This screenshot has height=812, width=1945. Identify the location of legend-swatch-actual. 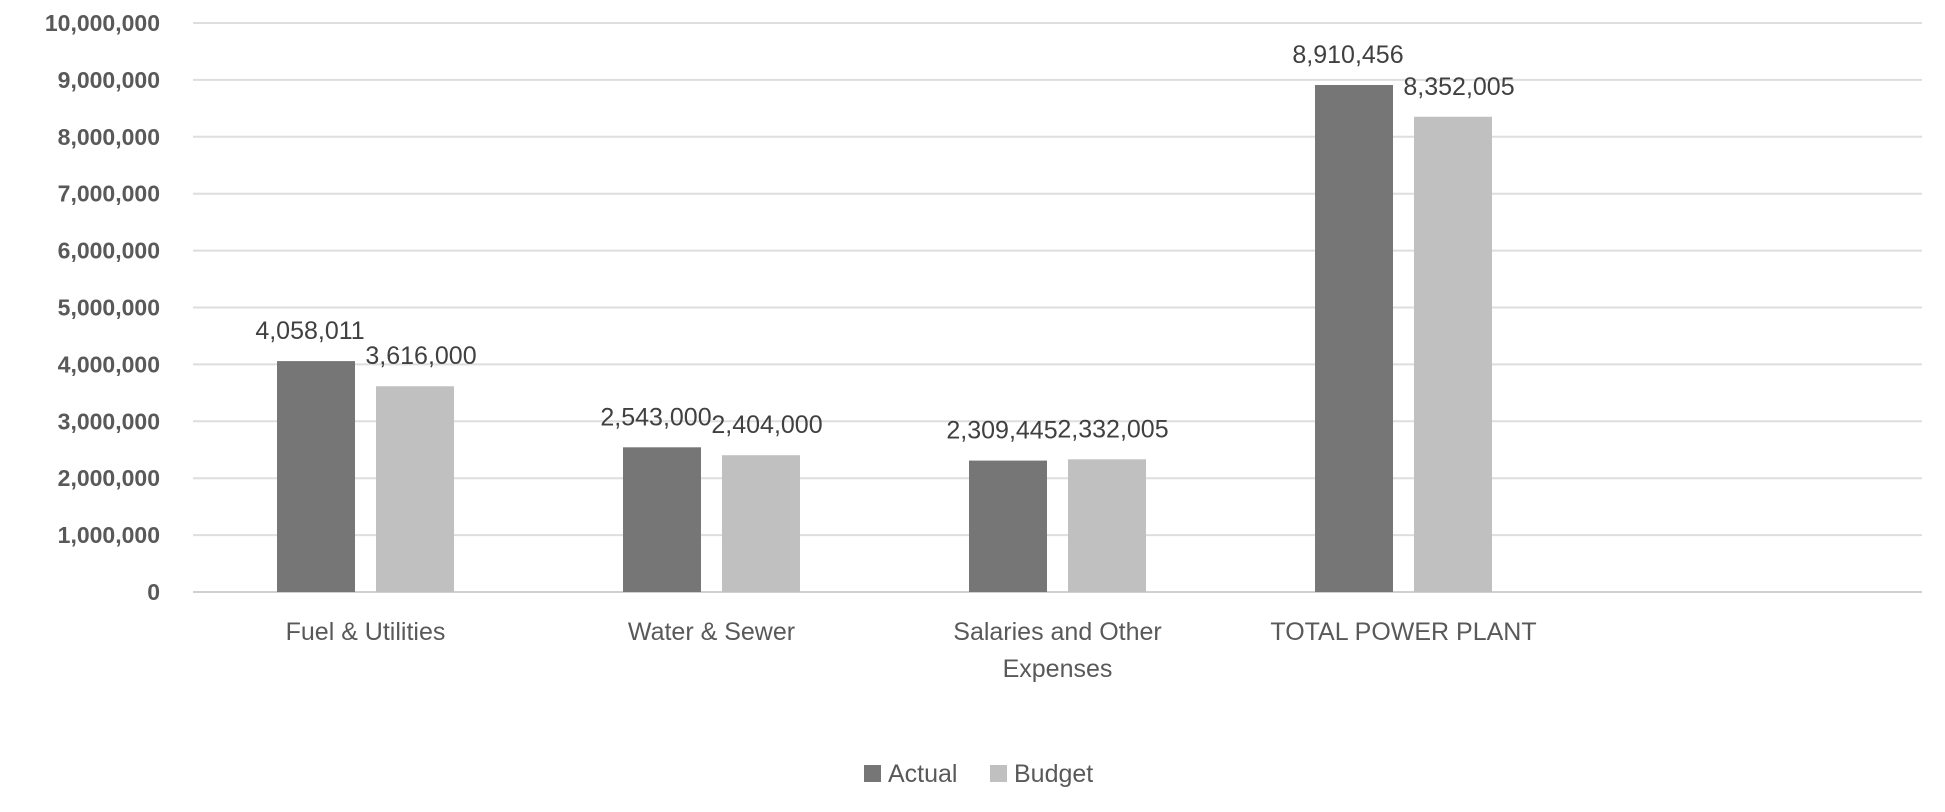
(872, 773).